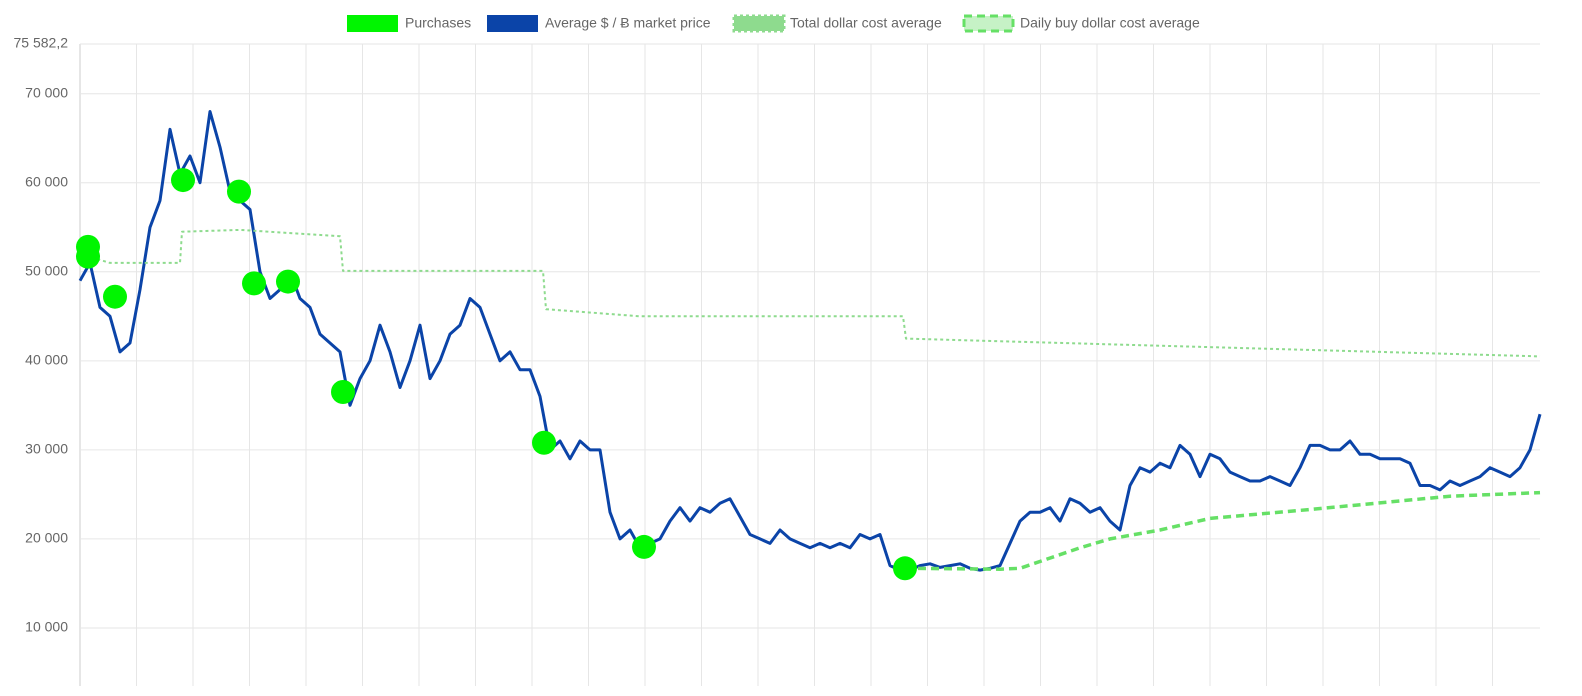 Image resolution: width=1582 pixels, height=696 pixels. Describe the element at coordinates (46, 181) in the screenshot. I see `y-tick-label: 60 000` at that location.